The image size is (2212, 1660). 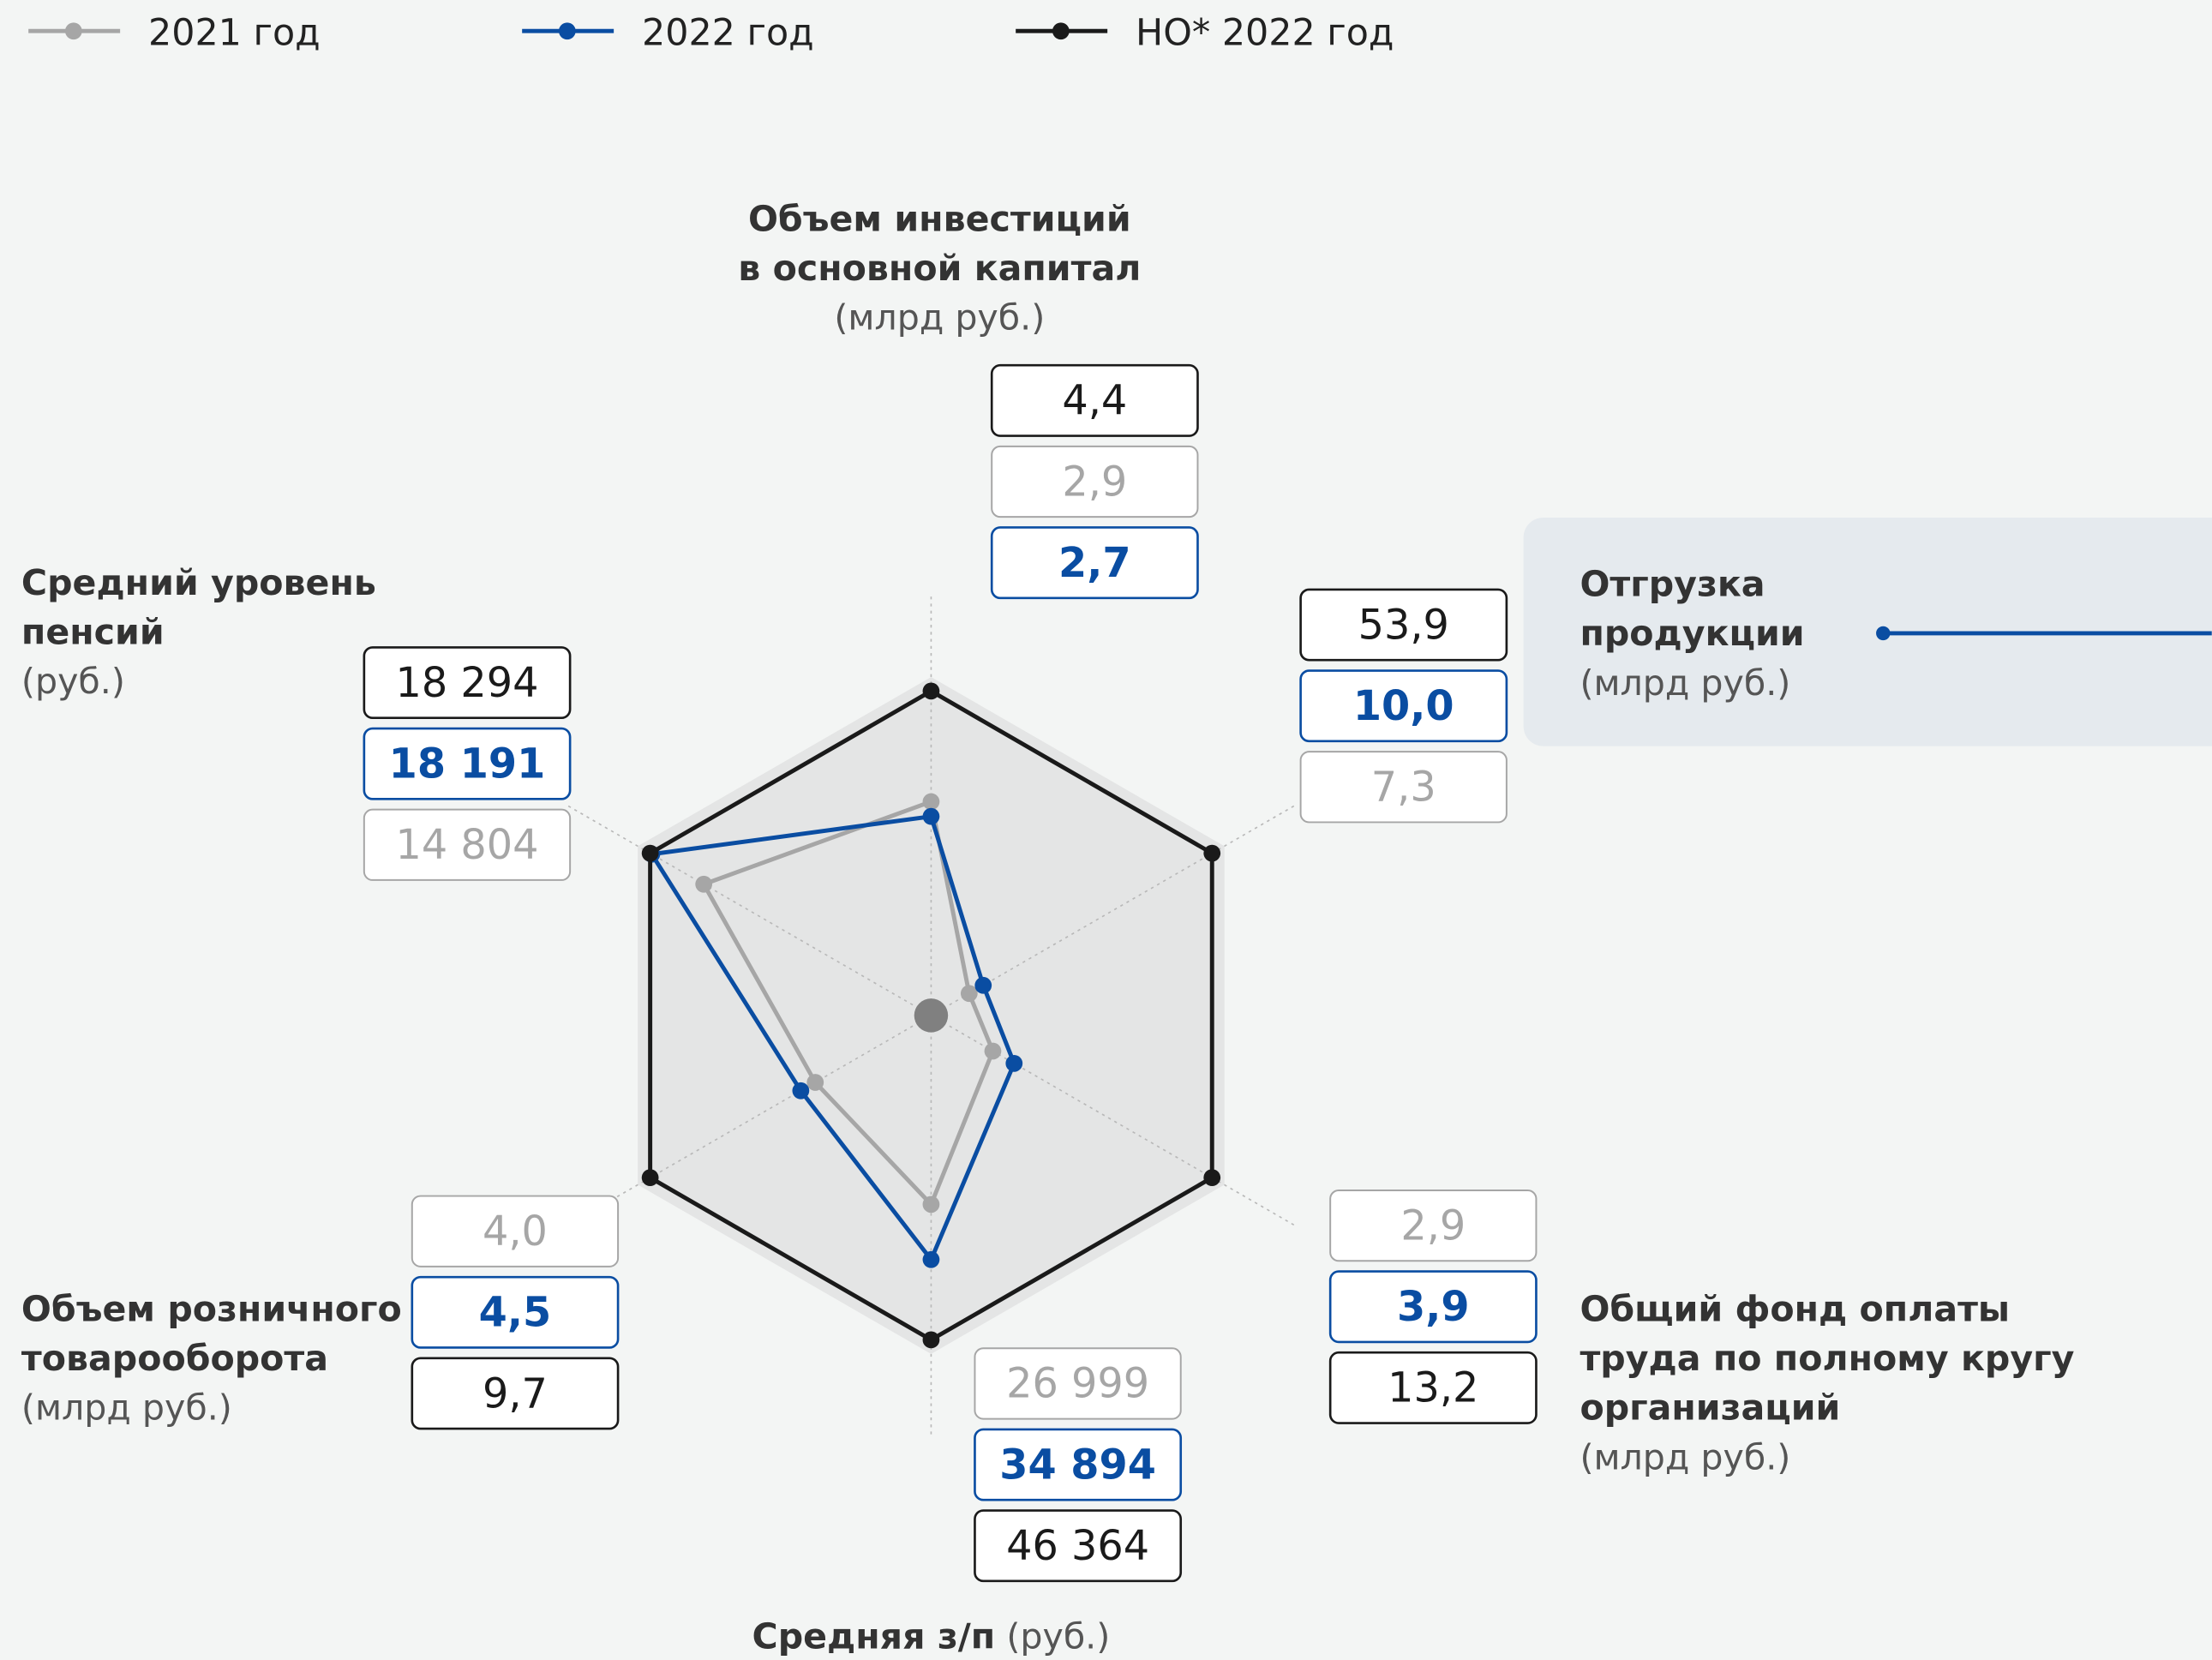 I want to click on category-label: организаций, so click(x=1710, y=1408).